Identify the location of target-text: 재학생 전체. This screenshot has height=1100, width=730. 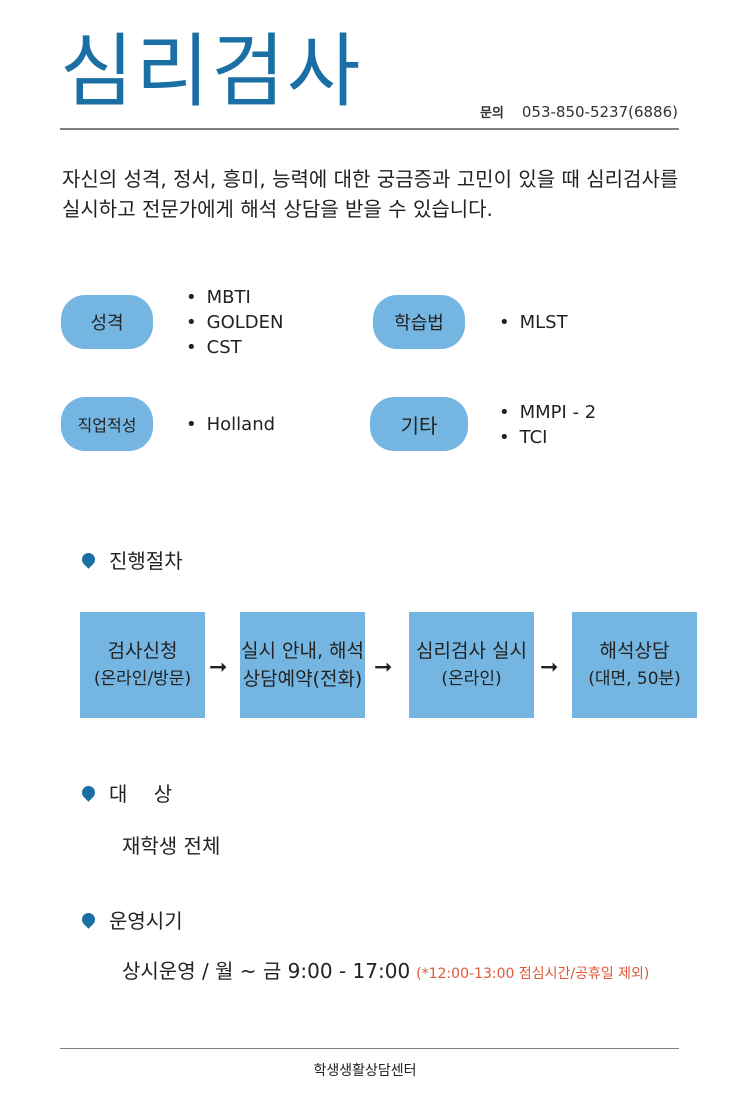
(171, 846).